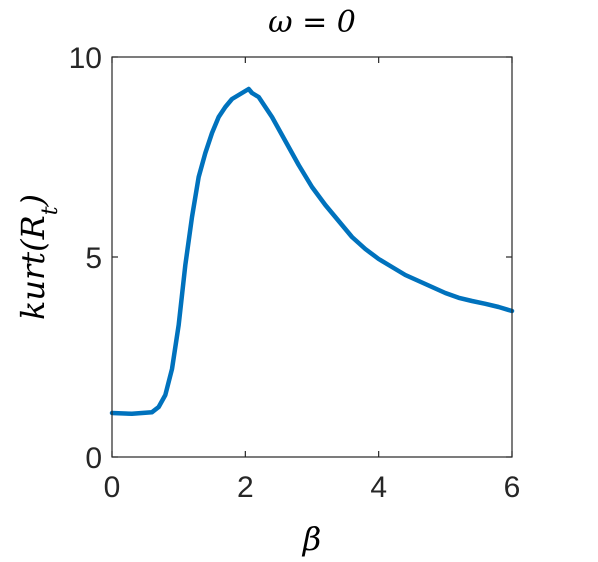  What do you see at coordinates (38, 257) in the screenshot?
I see `y-axis-label: kurt(Rt)` at bounding box center [38, 257].